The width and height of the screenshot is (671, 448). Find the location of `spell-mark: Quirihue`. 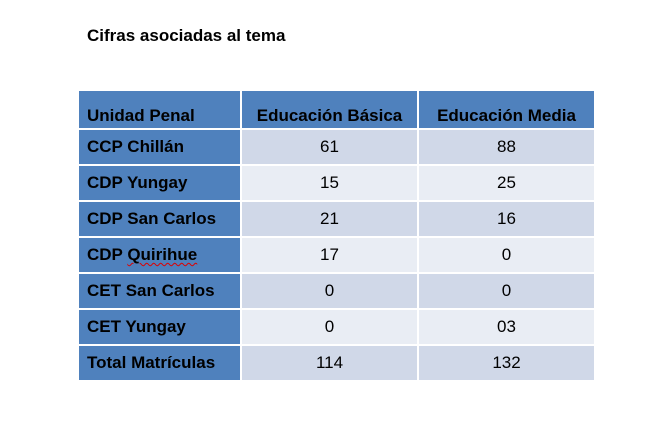

spell-mark: Quirihue is located at coordinates (162, 254).